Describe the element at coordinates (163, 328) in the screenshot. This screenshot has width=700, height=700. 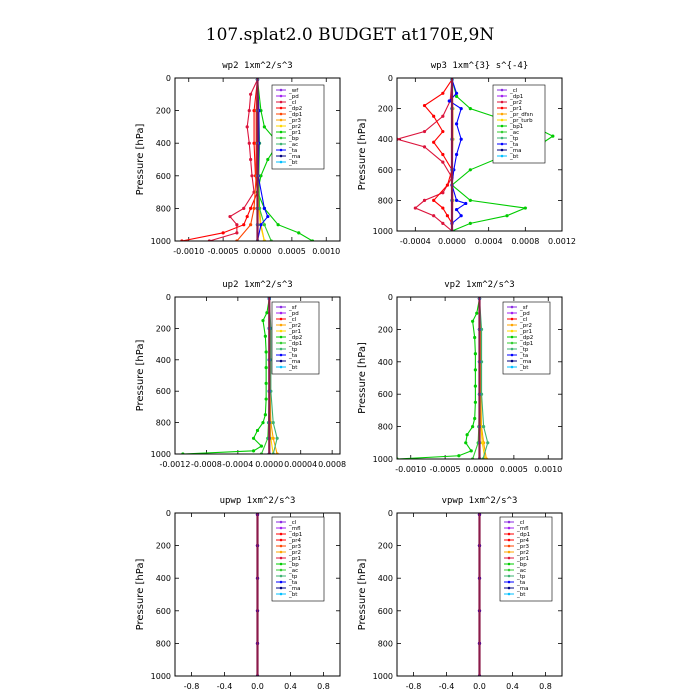
I see `y-tick-label: 200` at that location.